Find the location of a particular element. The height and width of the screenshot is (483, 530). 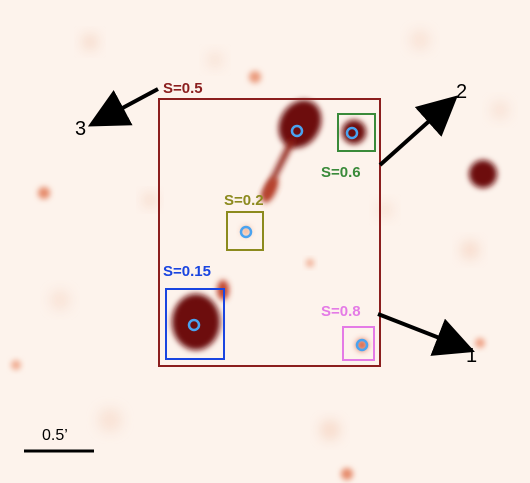

marker-top-lobe is located at coordinates (297, 131).